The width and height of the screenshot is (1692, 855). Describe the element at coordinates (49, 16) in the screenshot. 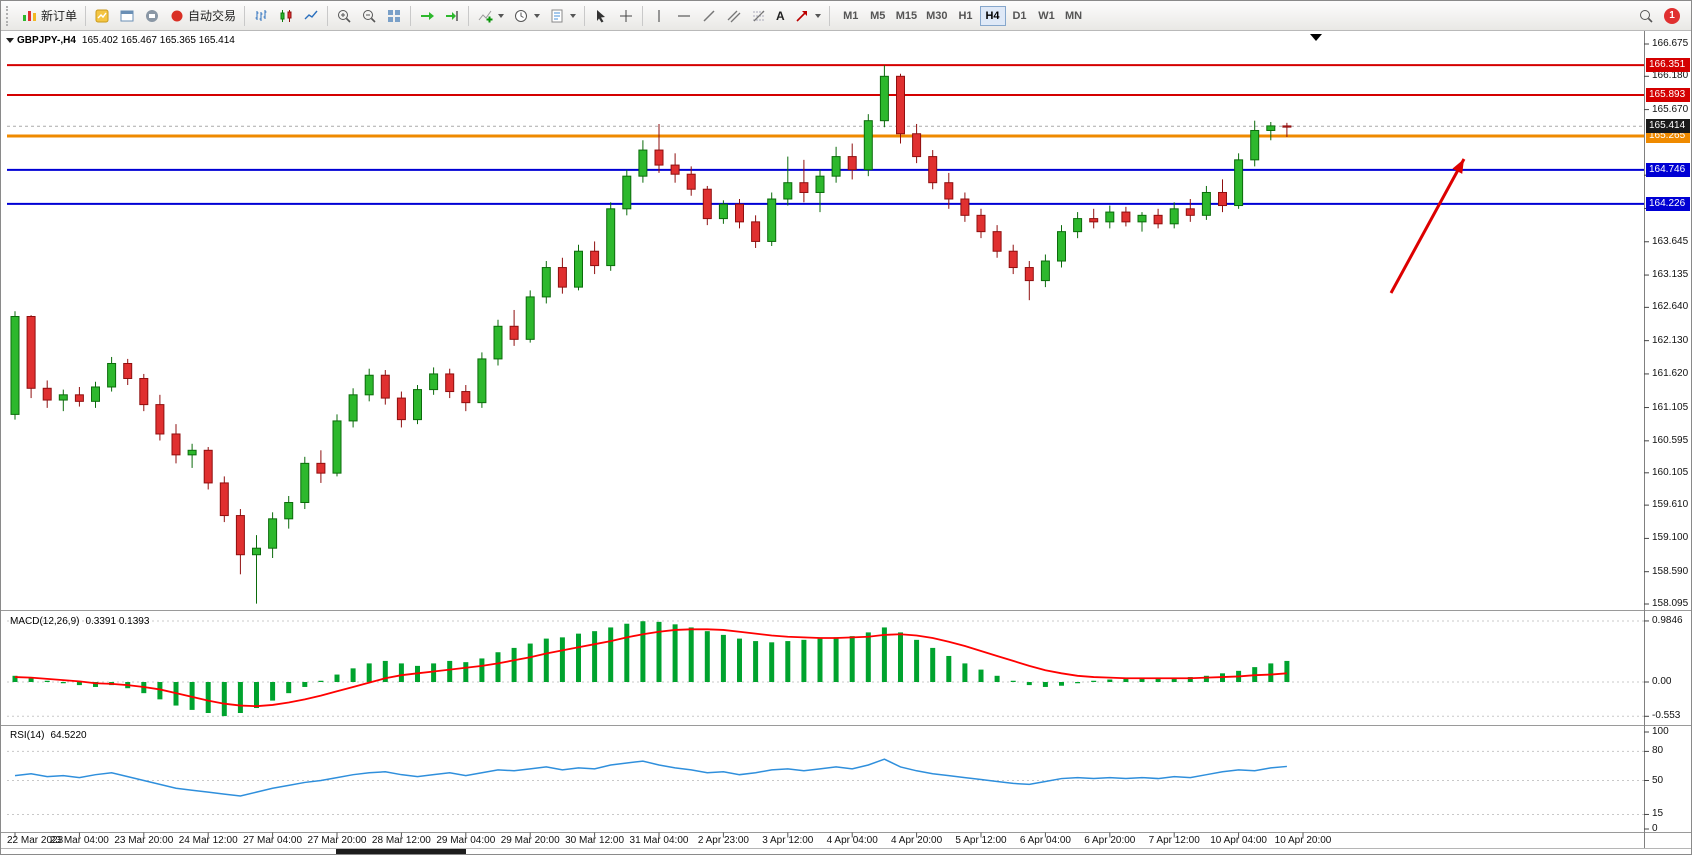

I see `new-order-button: 新订单` at that location.